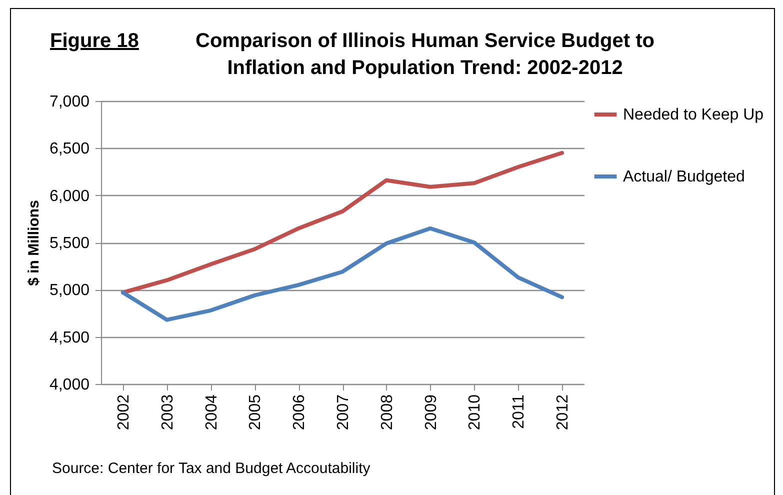 The width and height of the screenshot is (783, 495). Describe the element at coordinates (69, 149) in the screenshot. I see `y-tick-label: 6,500` at that location.